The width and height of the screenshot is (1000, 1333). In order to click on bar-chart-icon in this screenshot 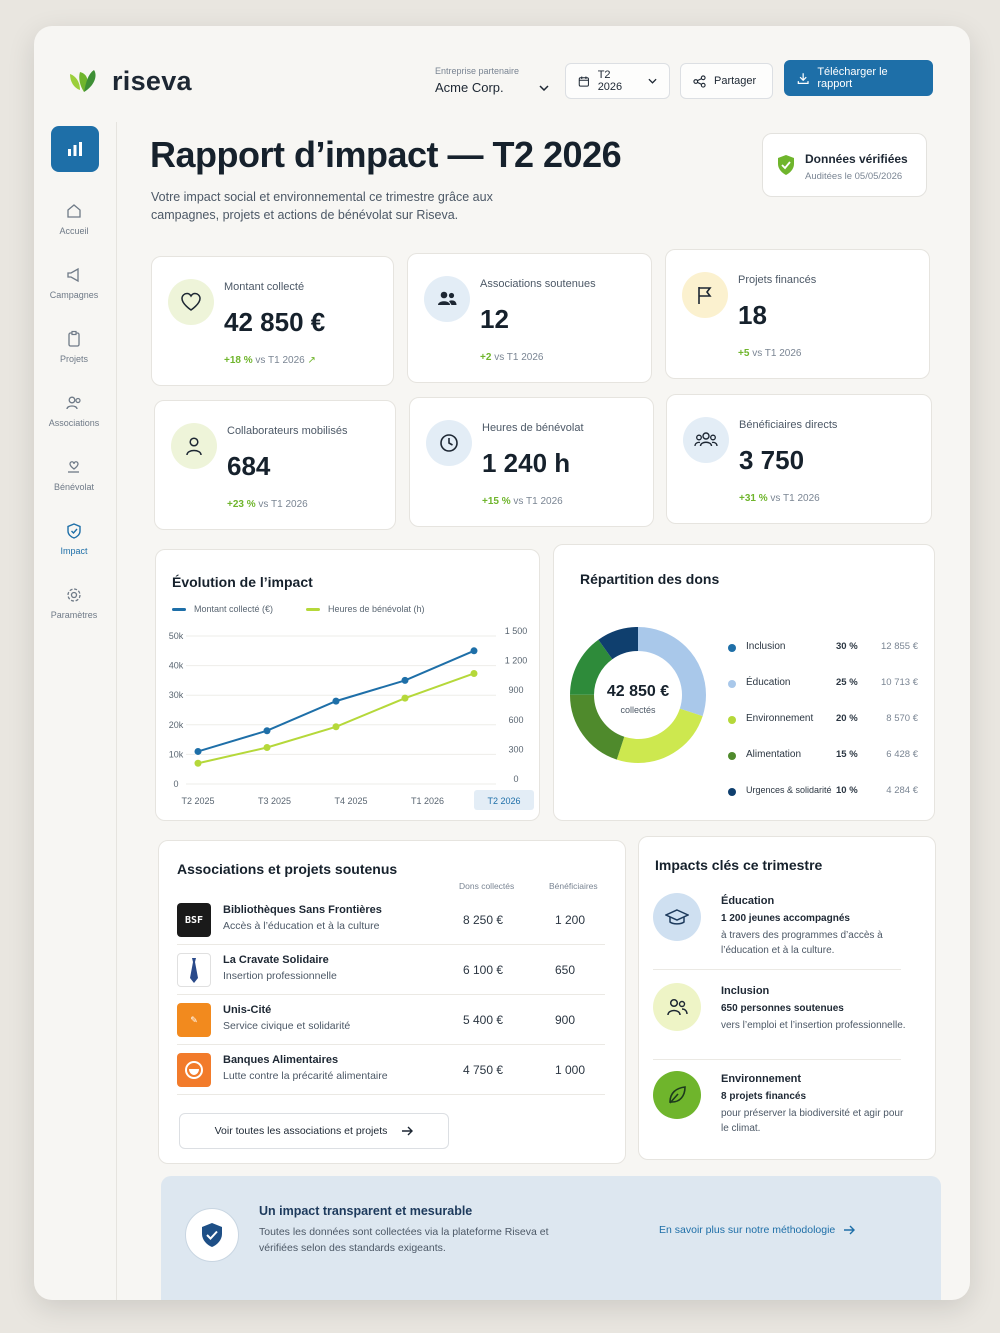, I will do `click(75, 149)`.